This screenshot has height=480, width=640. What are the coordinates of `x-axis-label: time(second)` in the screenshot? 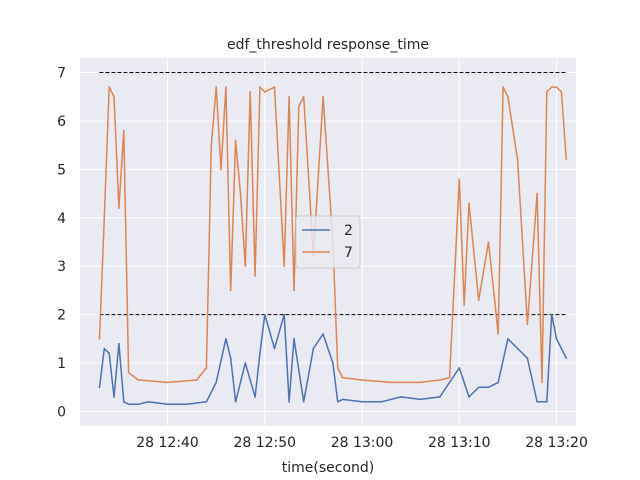 It's located at (328, 468).